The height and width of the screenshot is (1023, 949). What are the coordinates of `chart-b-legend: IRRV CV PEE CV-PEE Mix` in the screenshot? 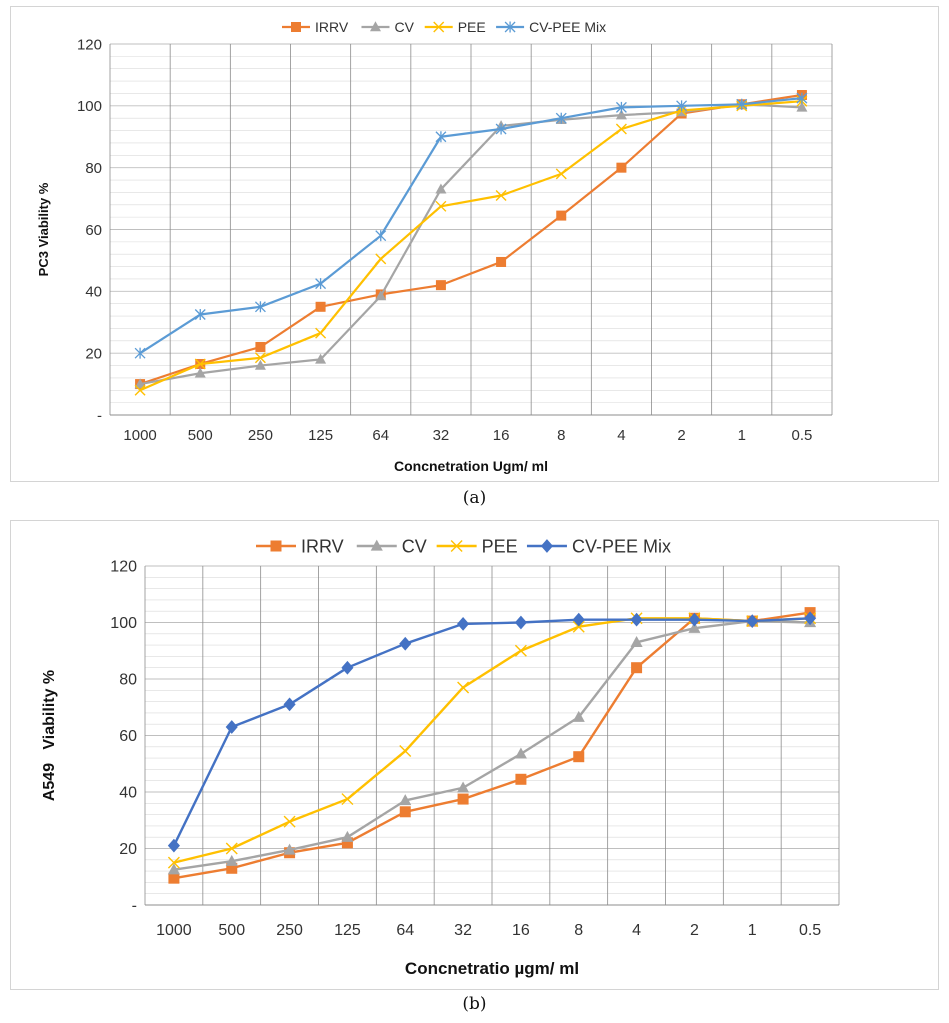 It's located at (463, 546).